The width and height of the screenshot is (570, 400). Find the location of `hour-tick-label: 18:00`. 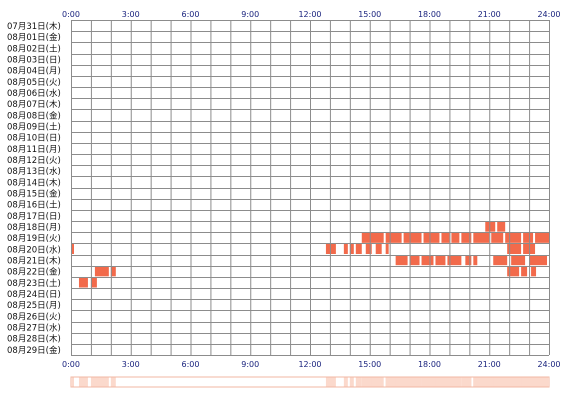

hour-tick-label: 18:00 is located at coordinates (429, 14).